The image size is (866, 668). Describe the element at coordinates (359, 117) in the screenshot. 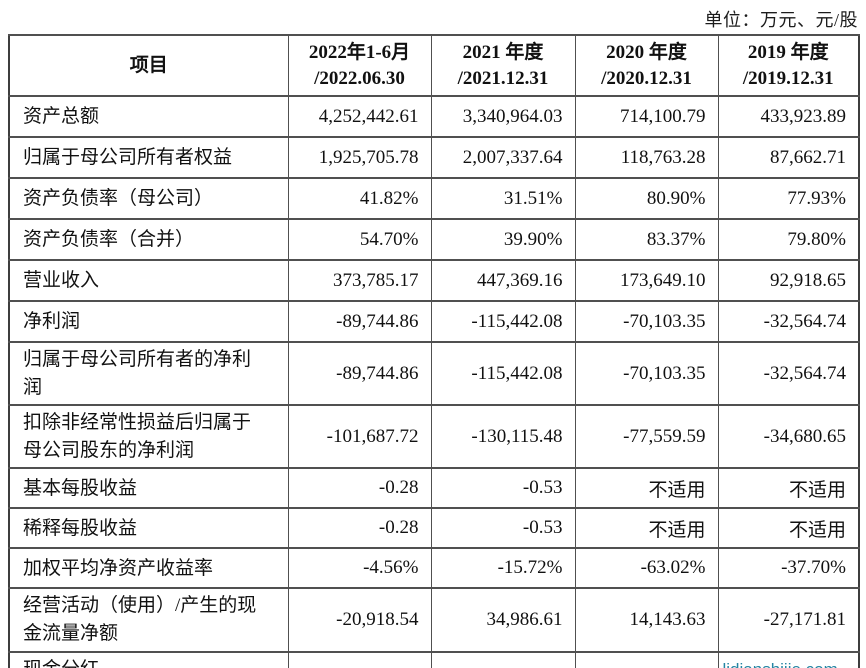

I see `cell-value: 4,252,442.61` at that location.